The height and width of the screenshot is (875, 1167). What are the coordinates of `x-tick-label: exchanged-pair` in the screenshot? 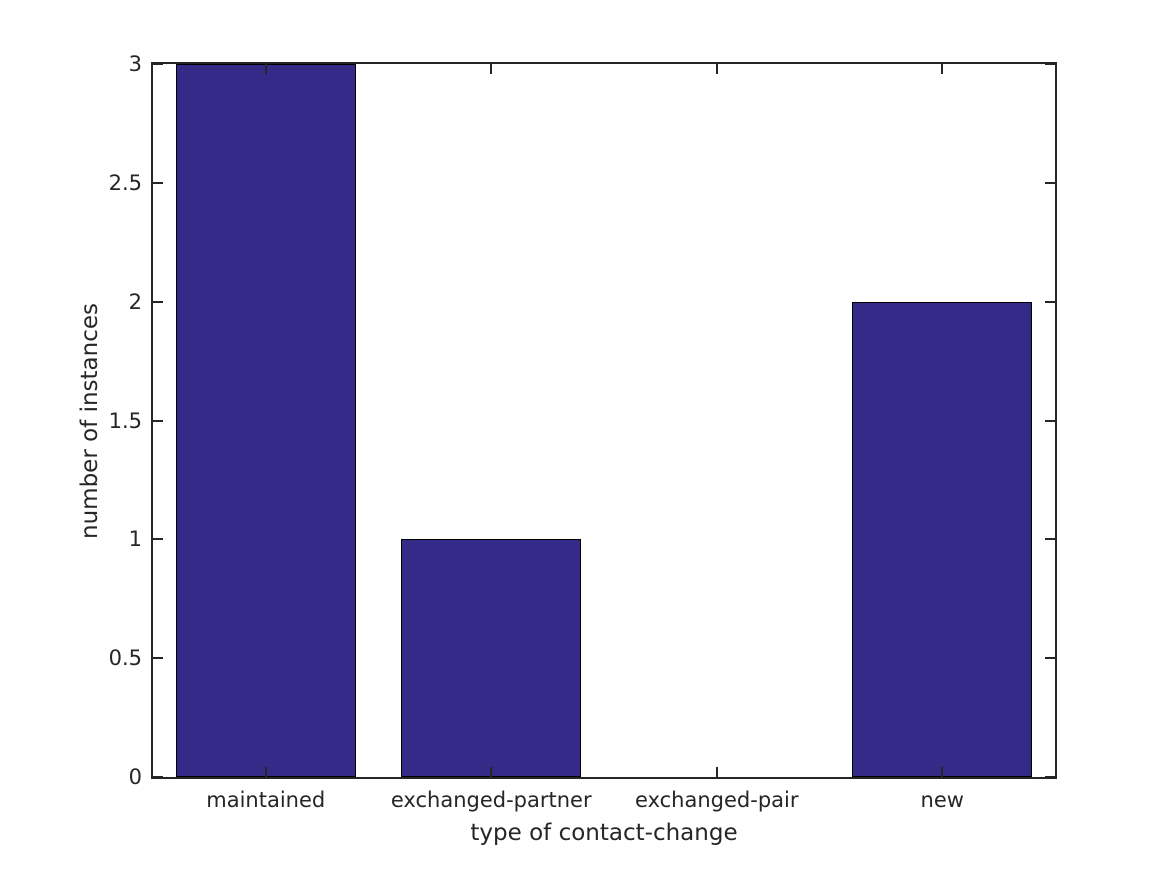 It's located at (717, 800).